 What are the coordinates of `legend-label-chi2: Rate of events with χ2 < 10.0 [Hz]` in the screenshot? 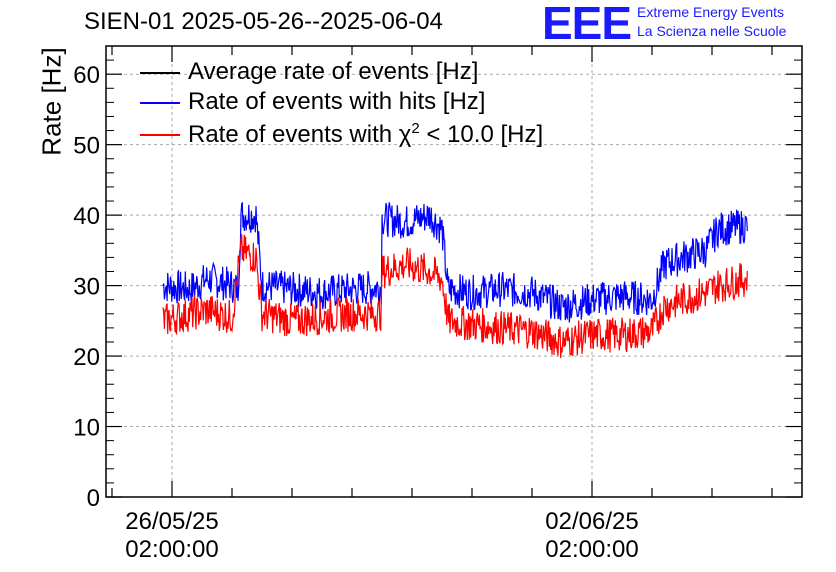 It's located at (365, 134).